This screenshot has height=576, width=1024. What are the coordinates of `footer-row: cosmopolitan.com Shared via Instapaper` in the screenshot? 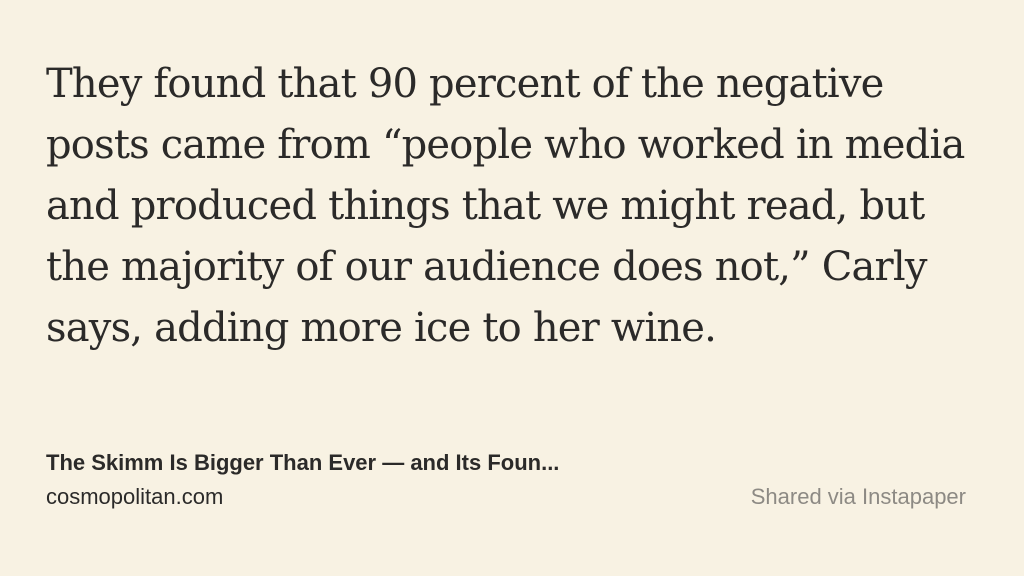 It's located at (506, 497).